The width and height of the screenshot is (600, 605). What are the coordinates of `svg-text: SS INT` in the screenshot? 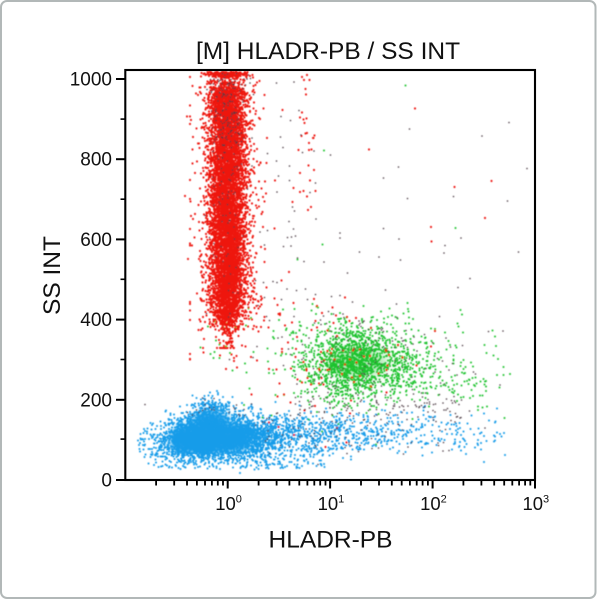 It's located at (52, 275).